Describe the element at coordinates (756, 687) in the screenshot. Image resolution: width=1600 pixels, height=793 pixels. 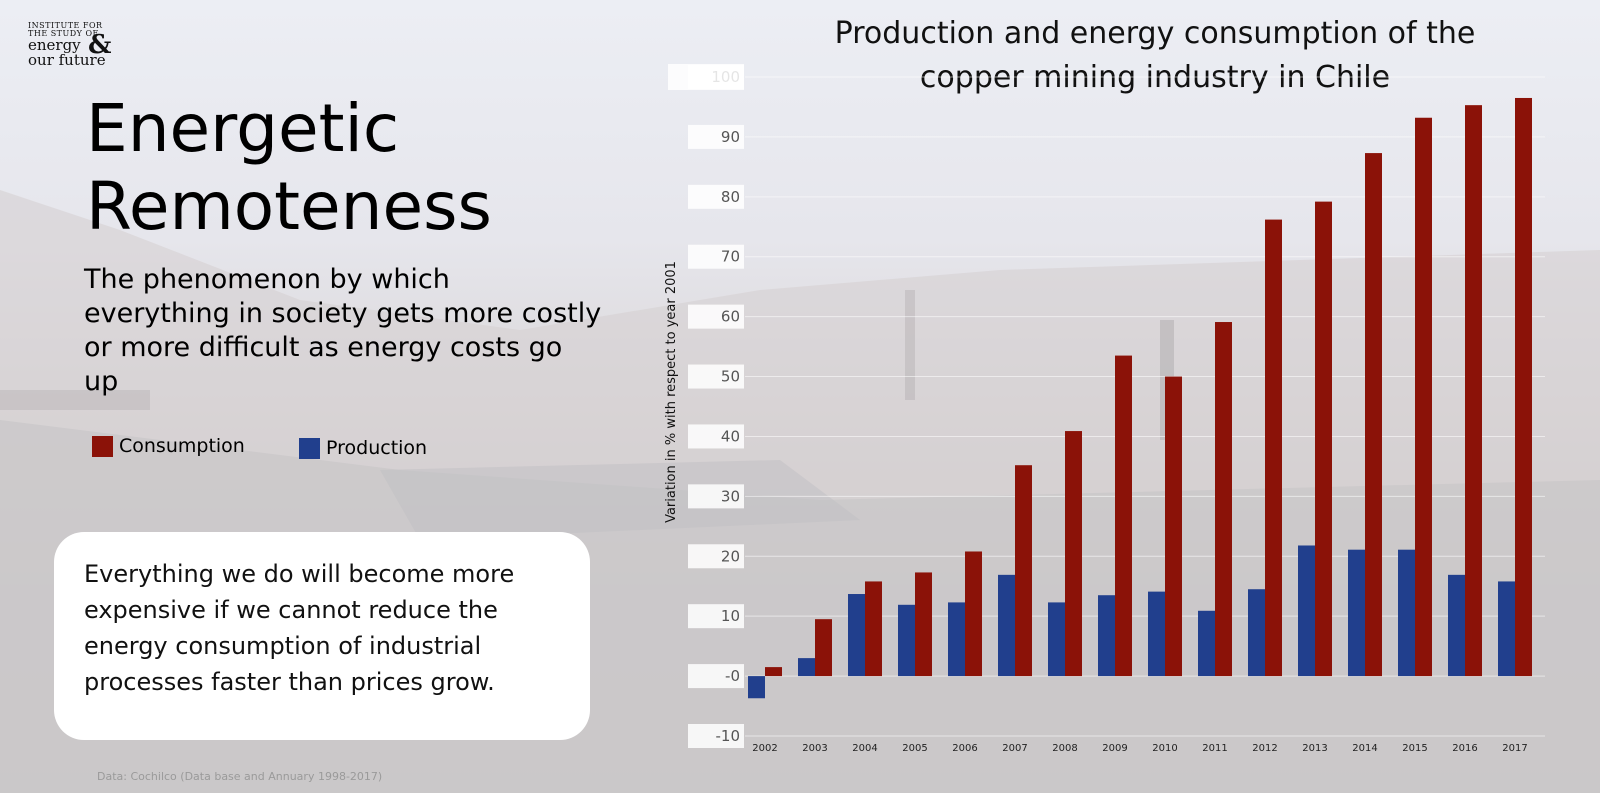
I see `bar-production-2002` at that location.